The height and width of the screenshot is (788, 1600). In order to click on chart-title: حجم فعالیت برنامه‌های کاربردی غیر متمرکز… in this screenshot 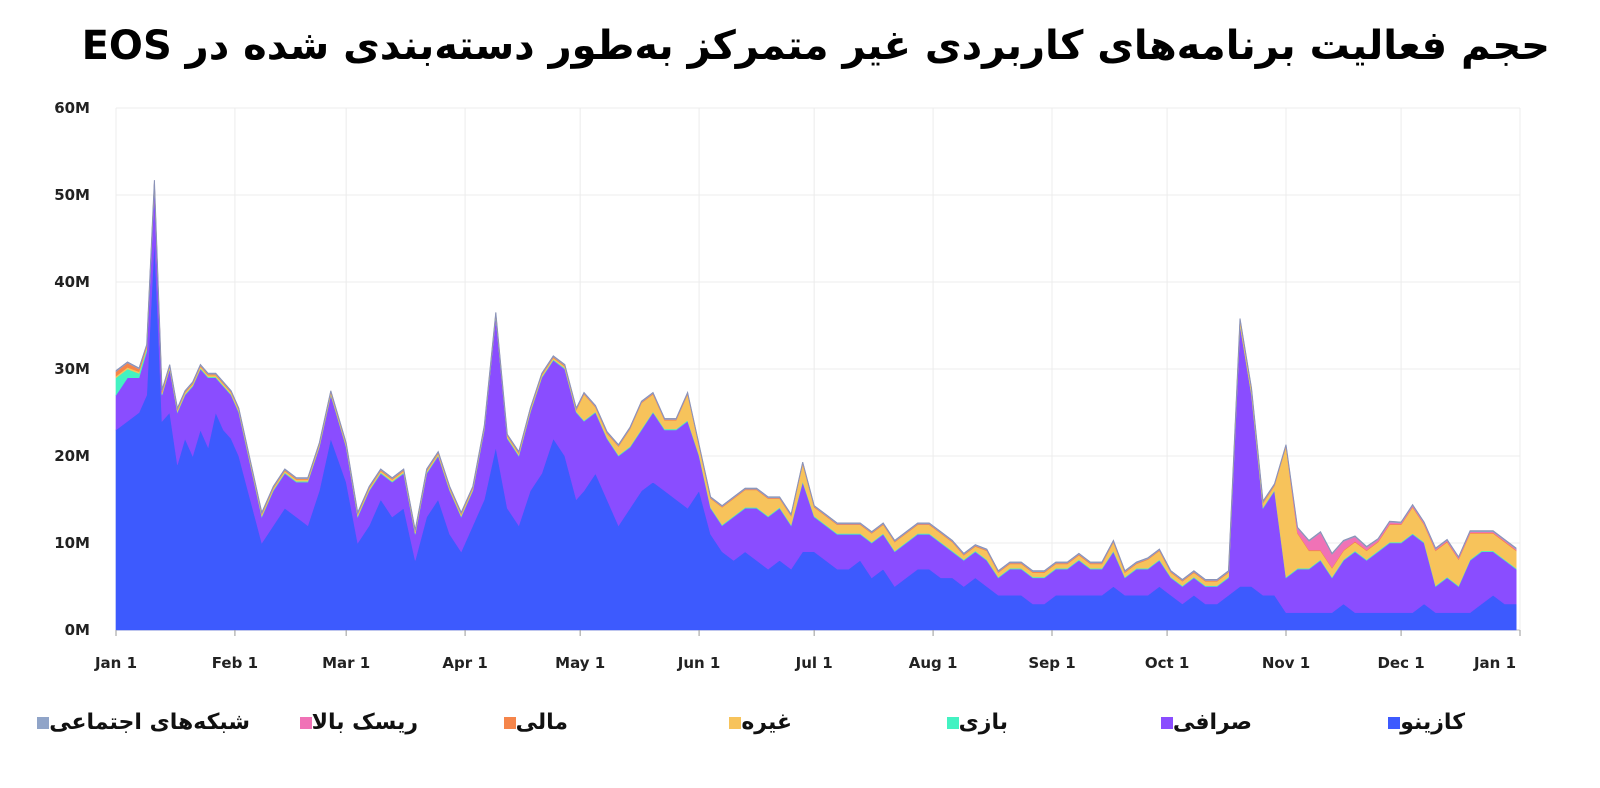, I will do `click(815, 46)`.